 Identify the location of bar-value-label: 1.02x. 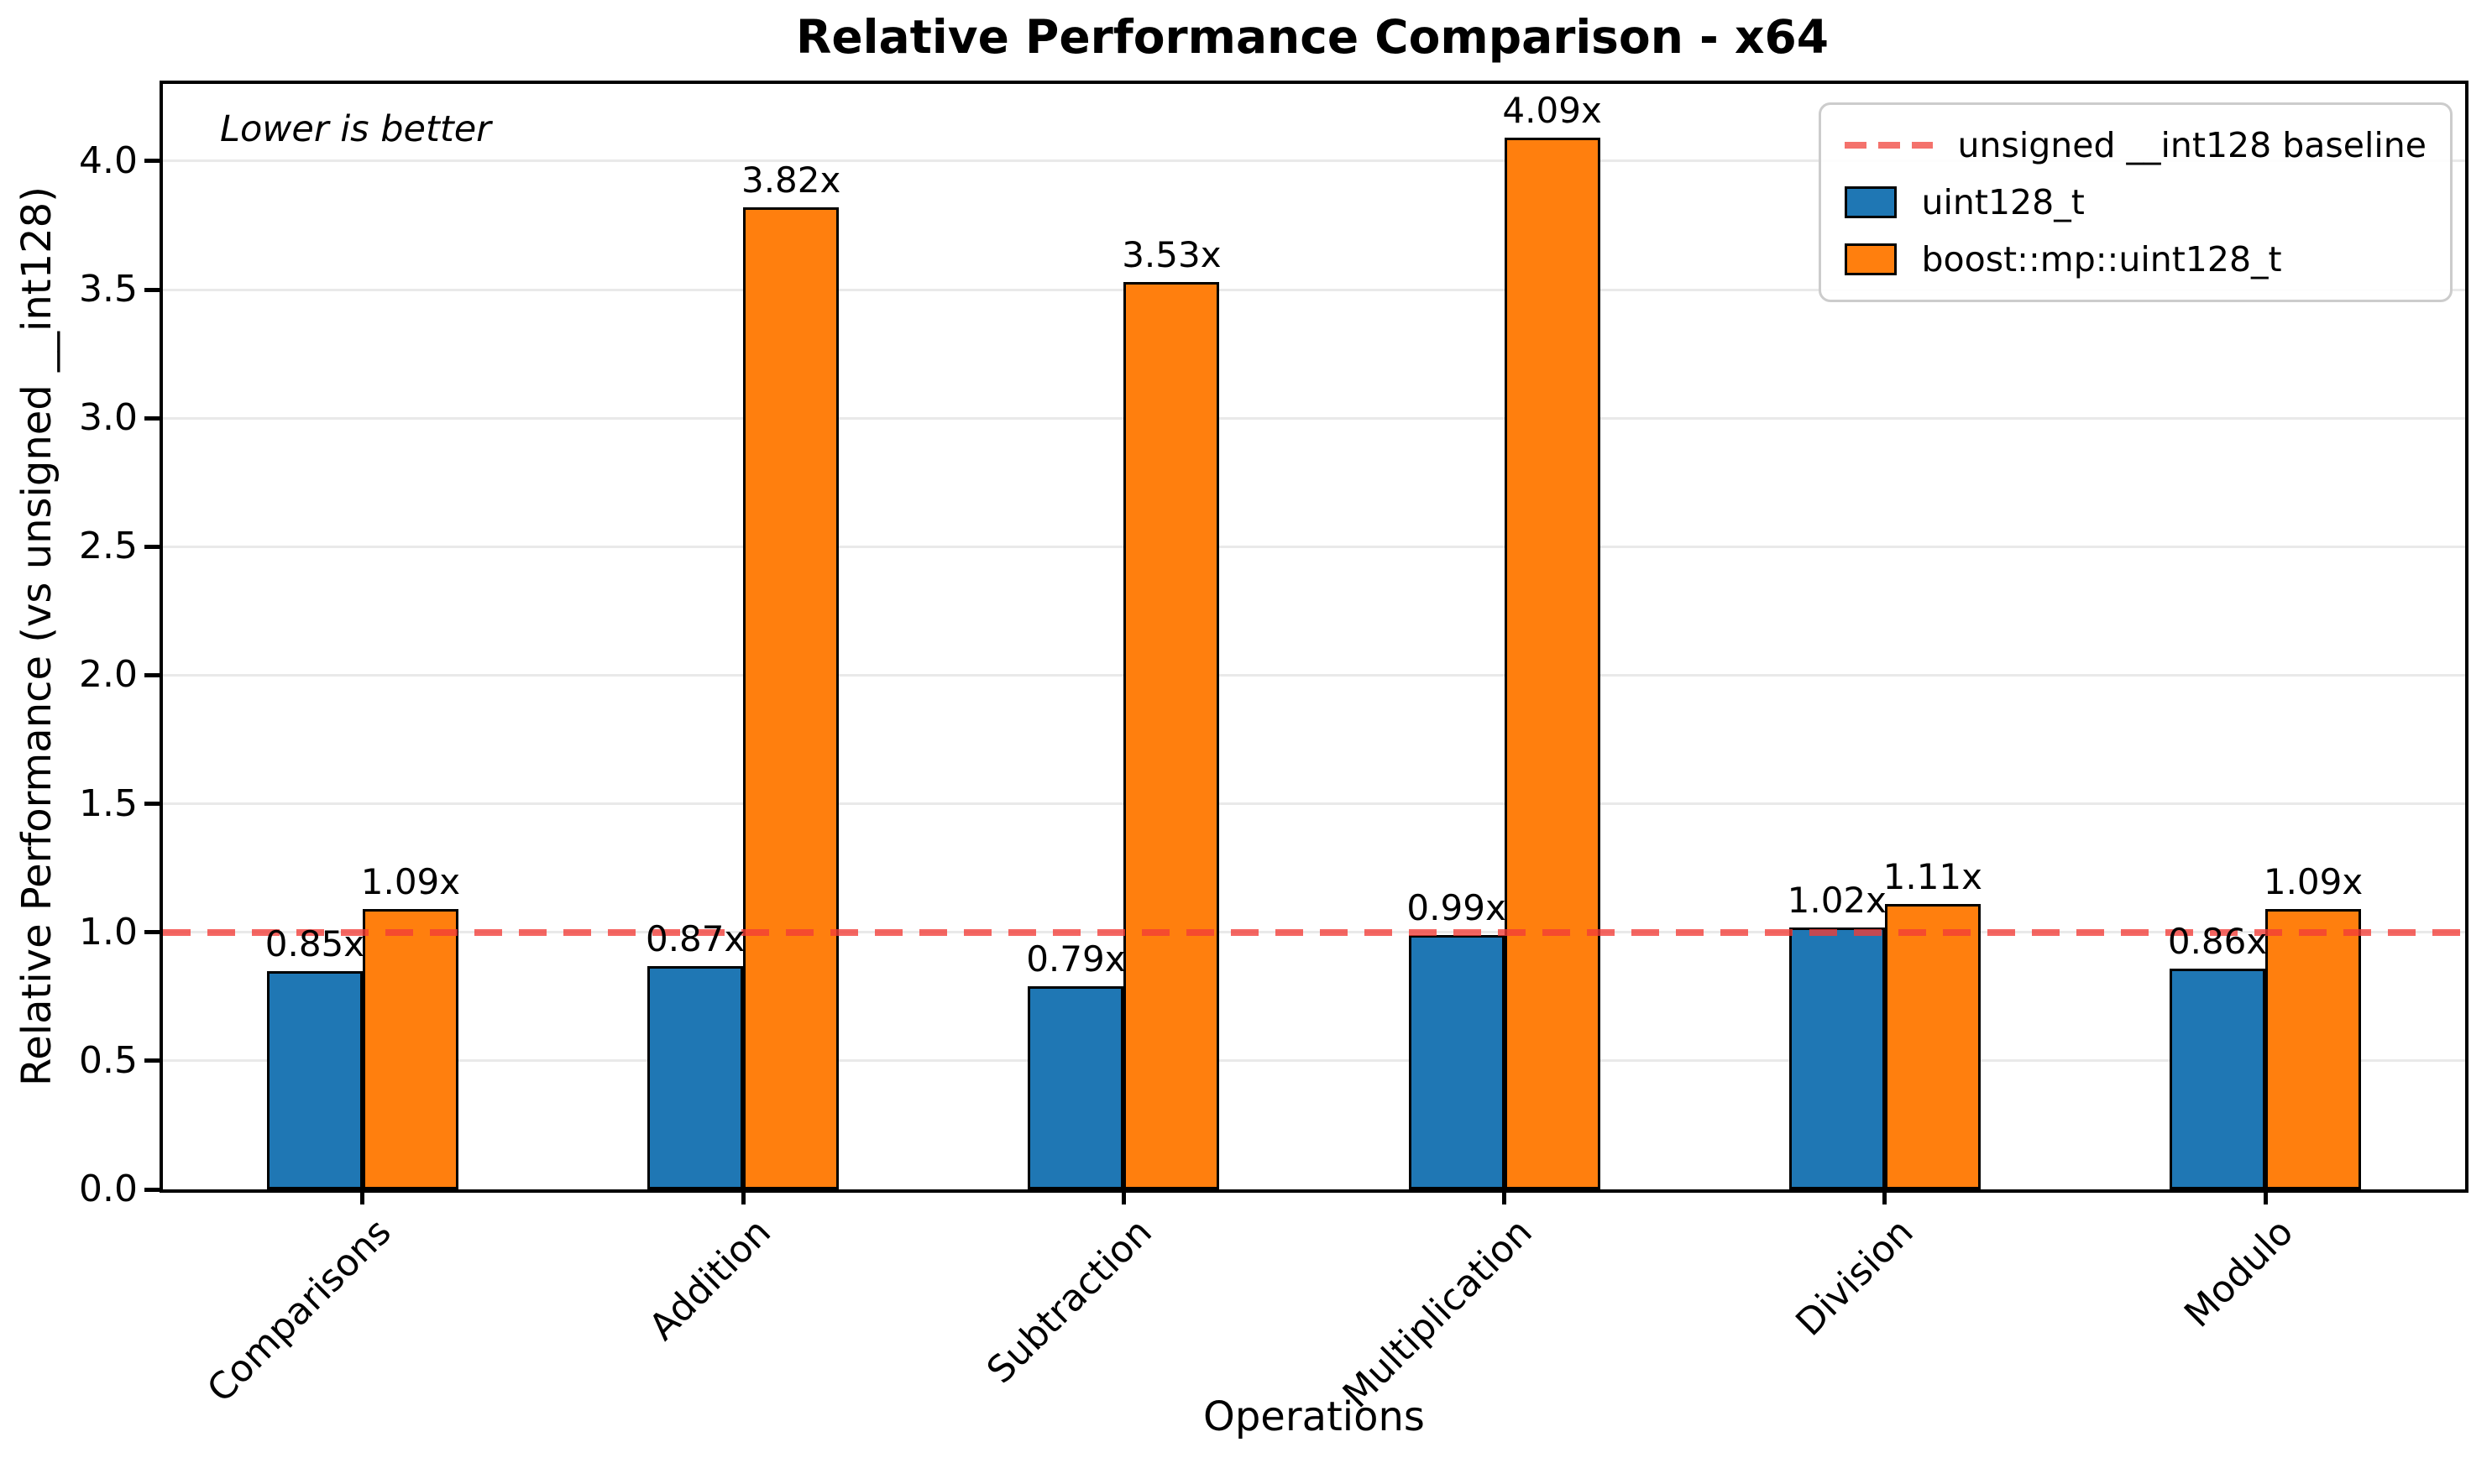
(1837, 900).